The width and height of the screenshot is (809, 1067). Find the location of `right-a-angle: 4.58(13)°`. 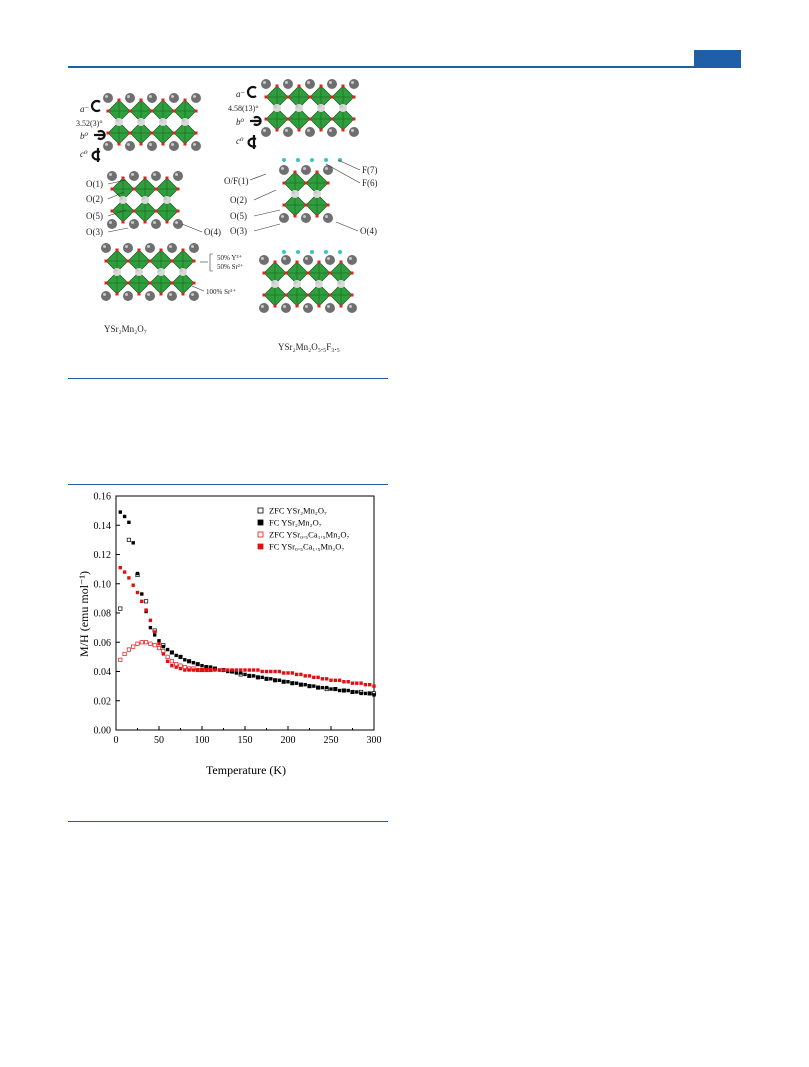

right-a-angle: 4.58(13)° is located at coordinates (243, 108).